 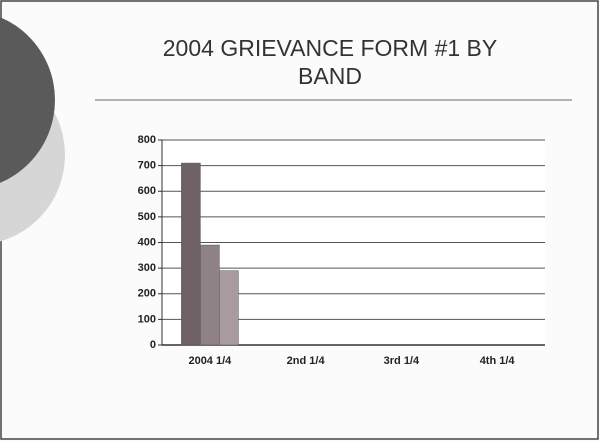 I want to click on y-tick-label: 500, so click(x=147, y=217).